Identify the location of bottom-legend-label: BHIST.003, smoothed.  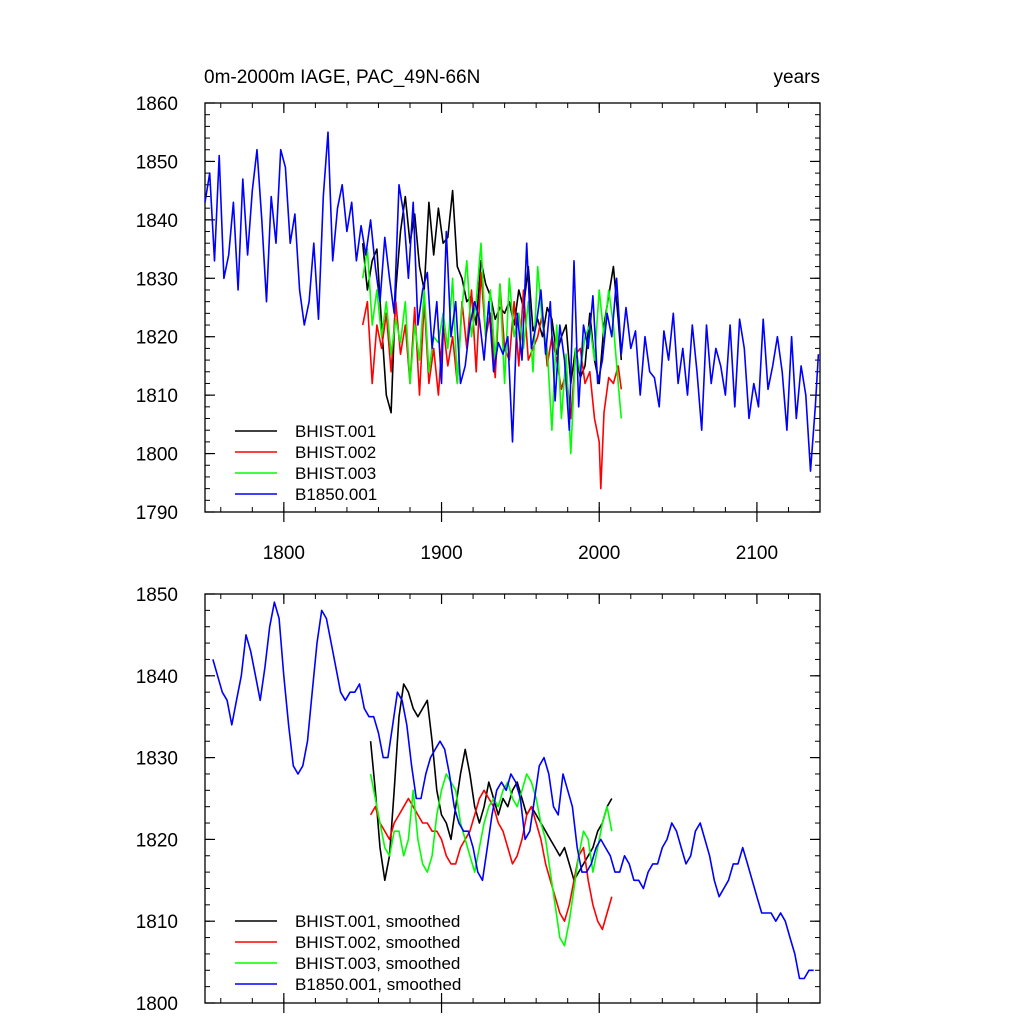
(377, 963).